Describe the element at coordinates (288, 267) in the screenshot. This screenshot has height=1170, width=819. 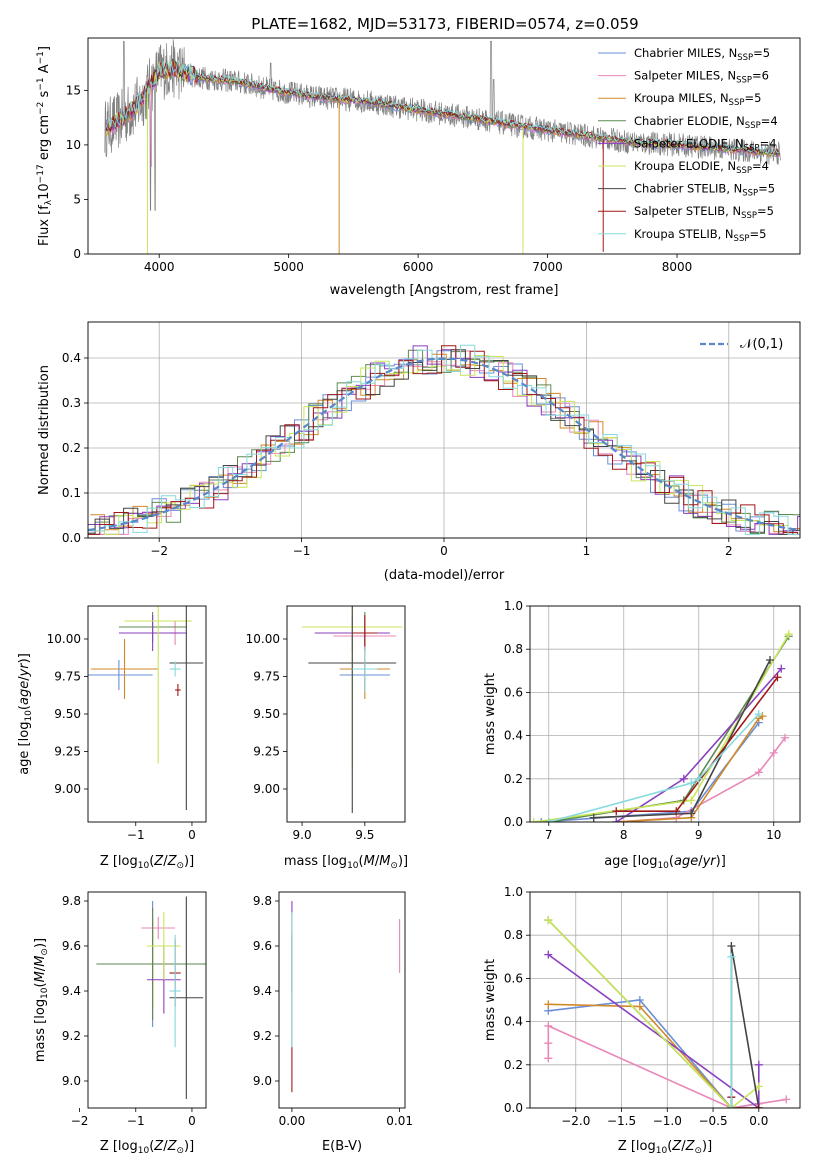
I see `x-tick-label: 5000` at that location.